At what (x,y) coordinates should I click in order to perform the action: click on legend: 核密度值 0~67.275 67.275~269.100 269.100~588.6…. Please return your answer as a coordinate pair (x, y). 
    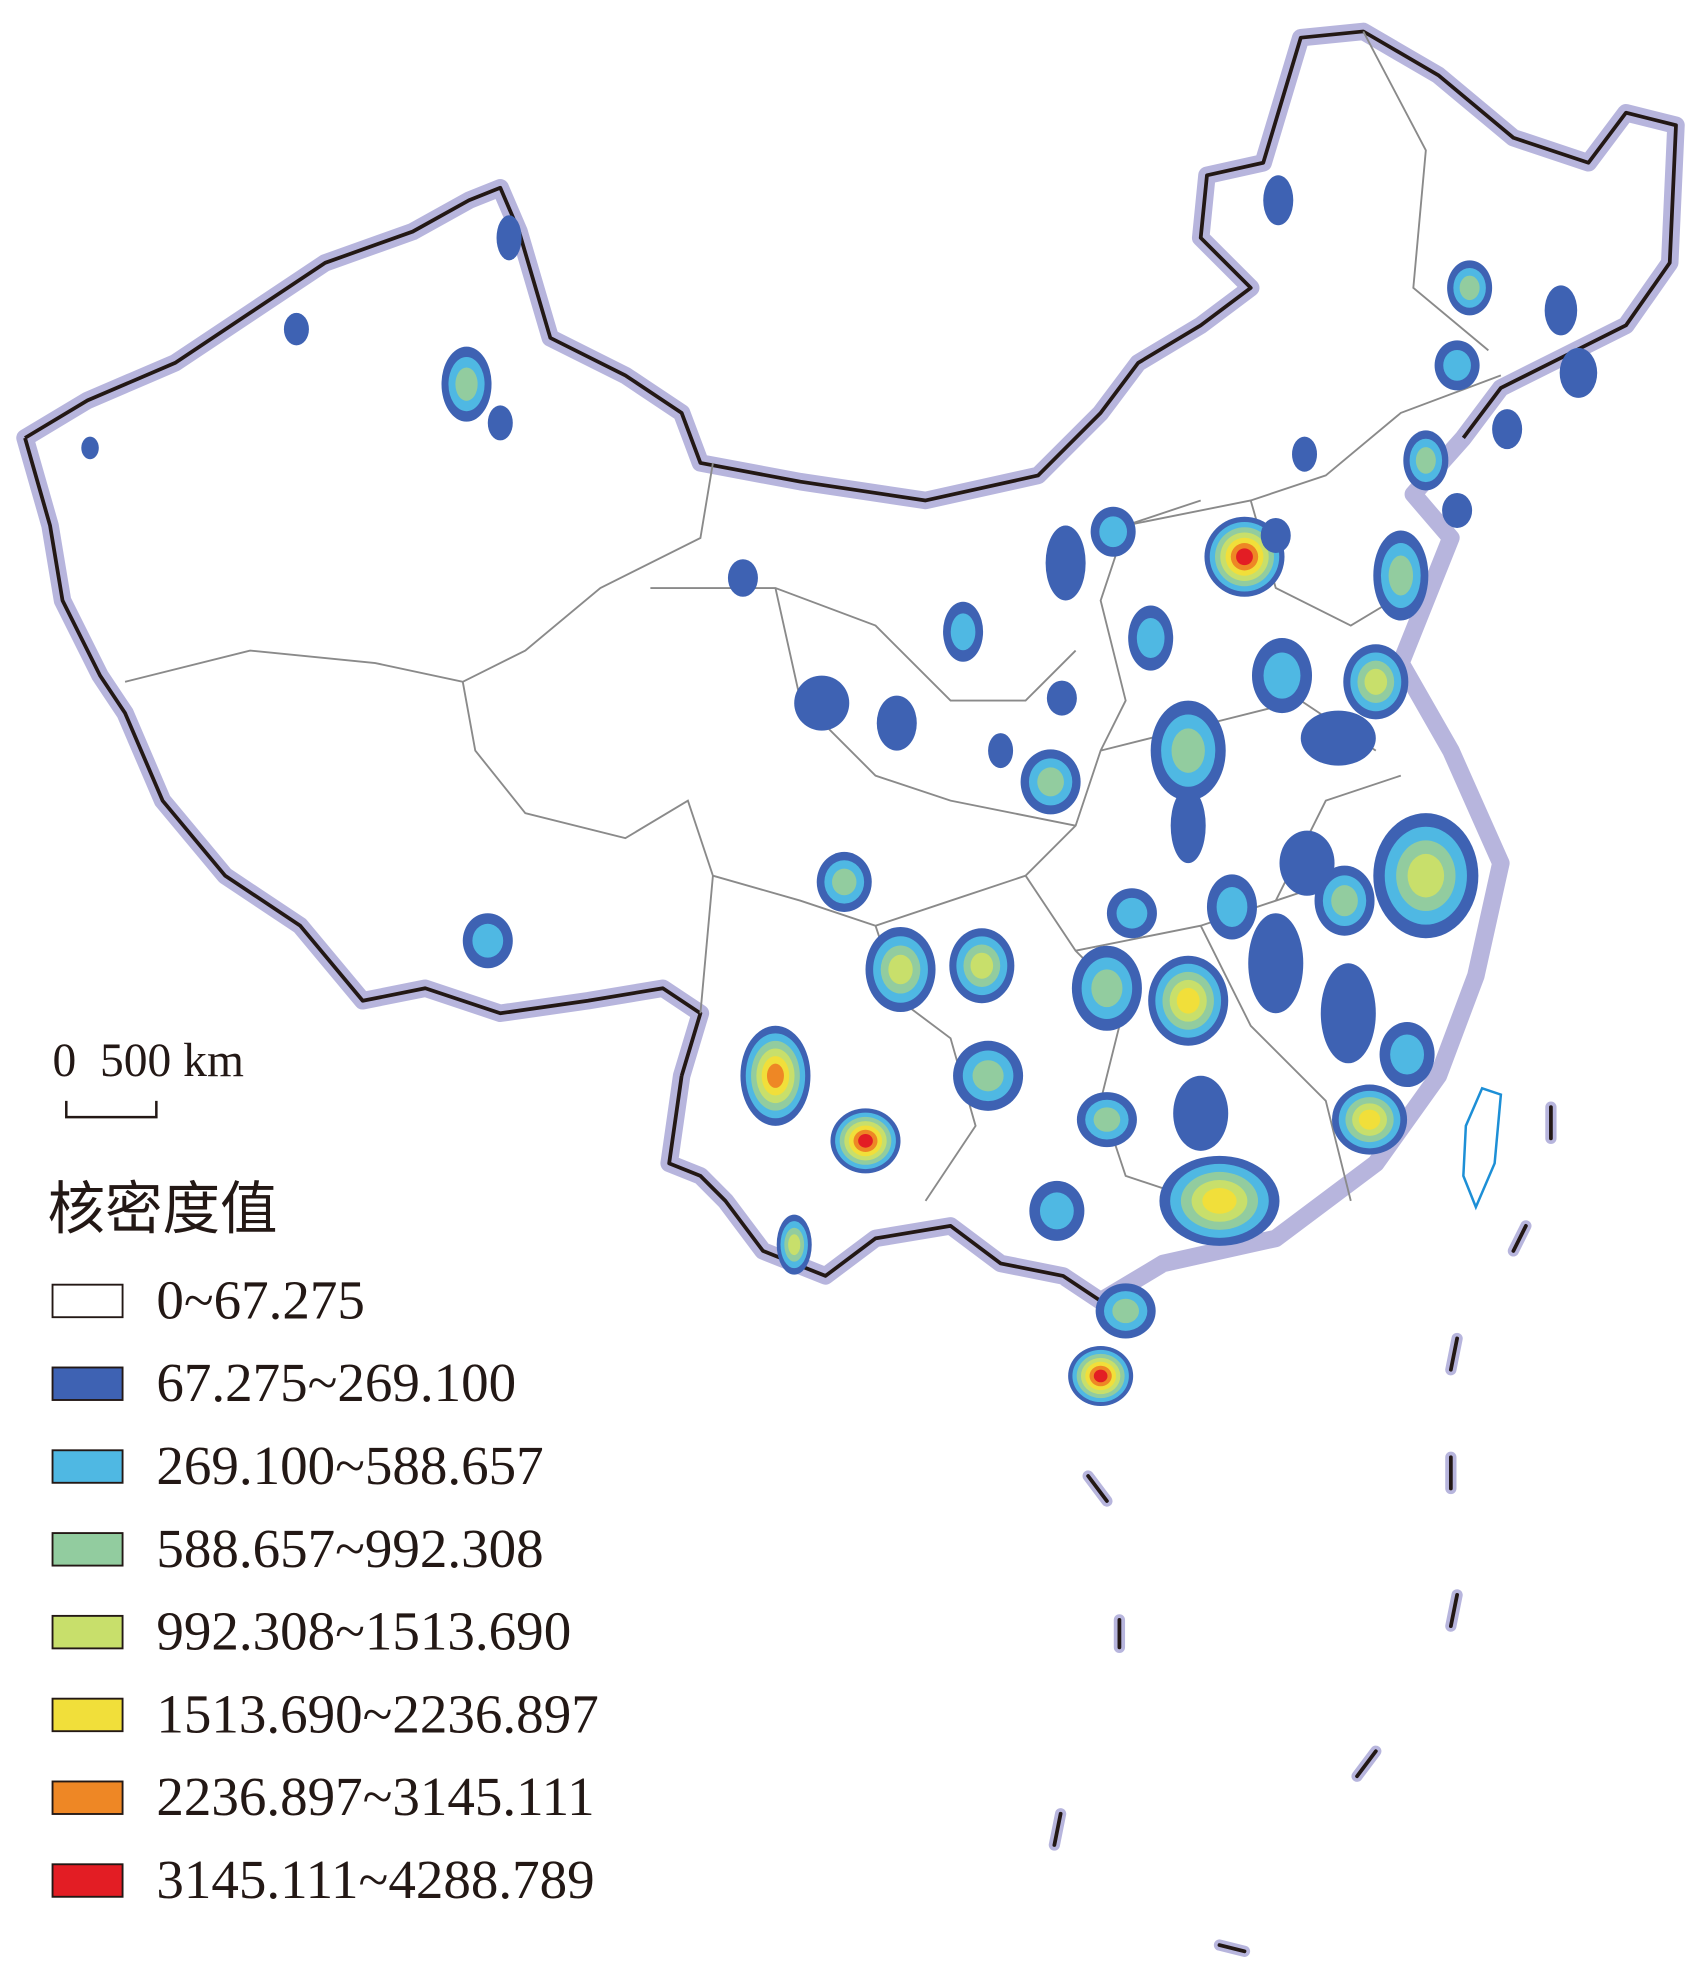
    Looking at the image, I should click on (323, 1542).